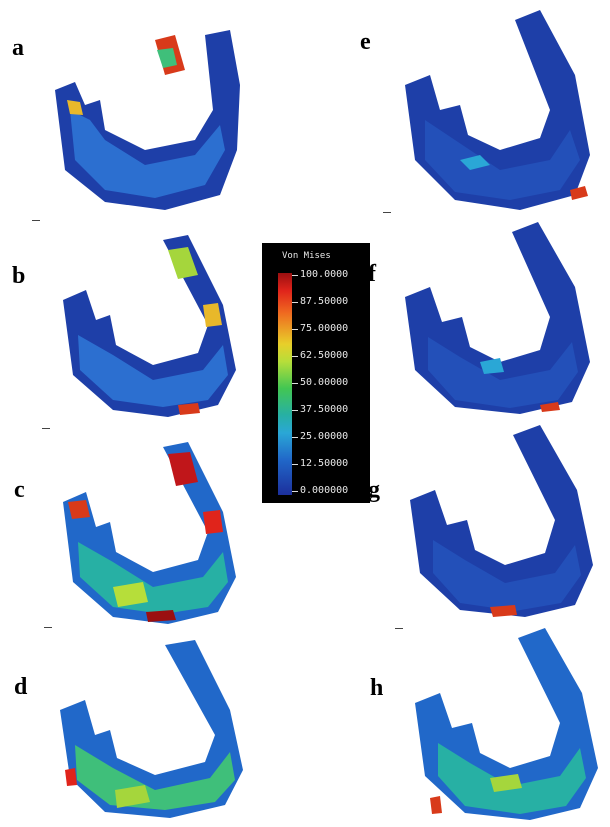 This screenshot has height=827, width=610. Describe the element at coordinates (18, 48) in the screenshot. I see `panel-label-a: a` at that location.